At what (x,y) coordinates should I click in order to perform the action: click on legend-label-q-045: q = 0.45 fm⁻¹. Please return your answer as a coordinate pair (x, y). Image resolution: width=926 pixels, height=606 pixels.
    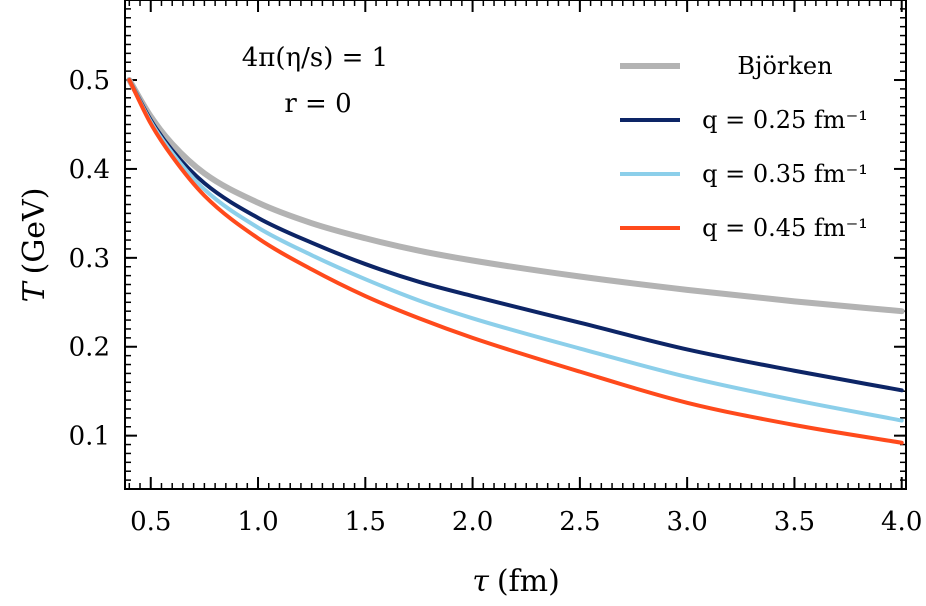
    Looking at the image, I should click on (785, 228).